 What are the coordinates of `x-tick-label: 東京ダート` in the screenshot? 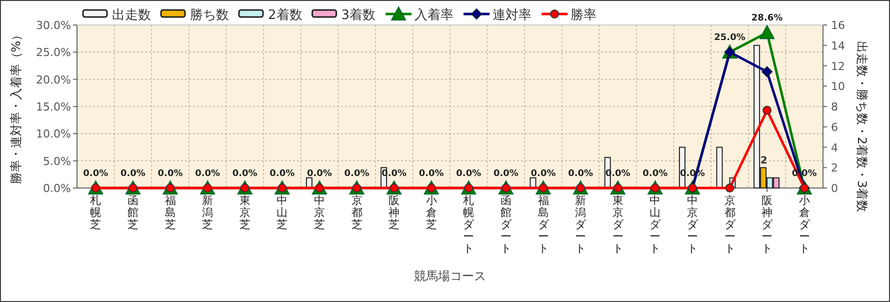 It's located at (618, 224).